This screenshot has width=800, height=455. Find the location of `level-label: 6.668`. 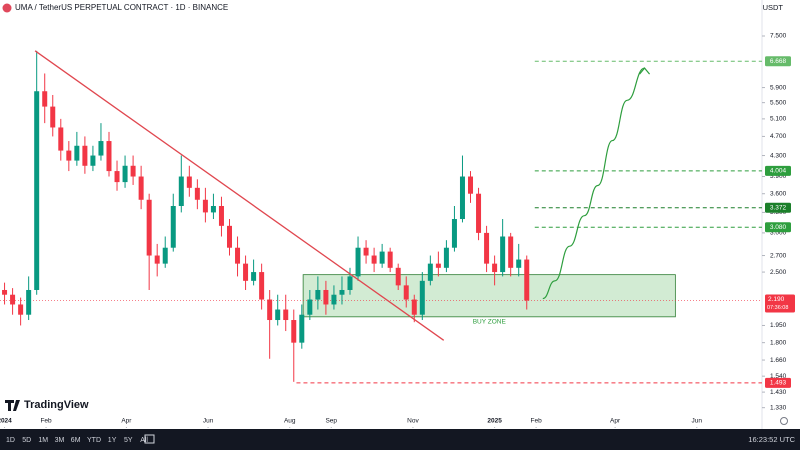

level-label: 6.668 is located at coordinates (778, 61).